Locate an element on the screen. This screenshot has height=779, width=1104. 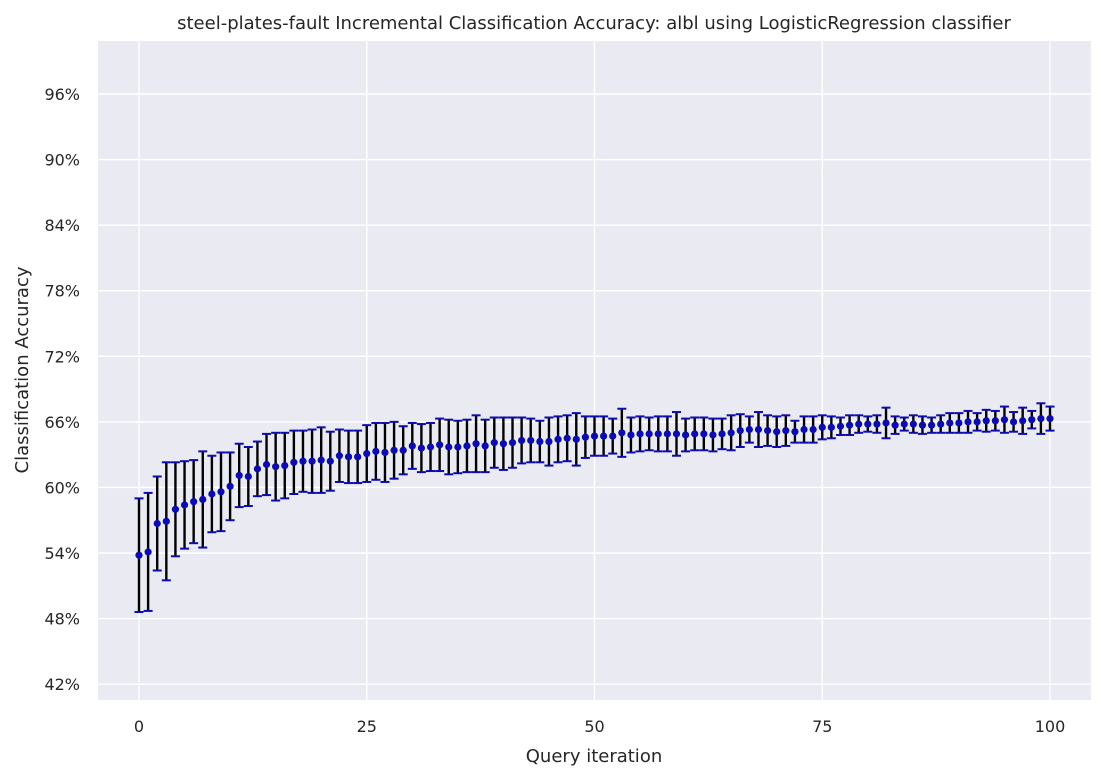
x-axis-label: Query iteration is located at coordinates (594, 756).